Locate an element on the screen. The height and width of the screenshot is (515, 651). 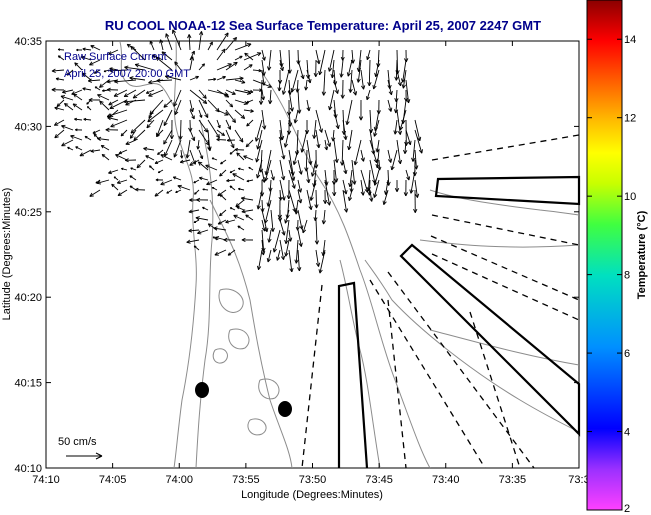
legend-line-1: Raw Surface Current is located at coordinates (115, 57).